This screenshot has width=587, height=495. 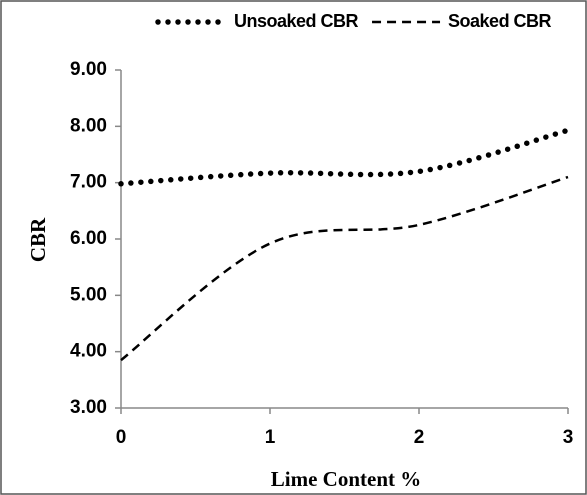 What do you see at coordinates (88, 407) in the screenshot?
I see `y-tick-label: 3.00` at bounding box center [88, 407].